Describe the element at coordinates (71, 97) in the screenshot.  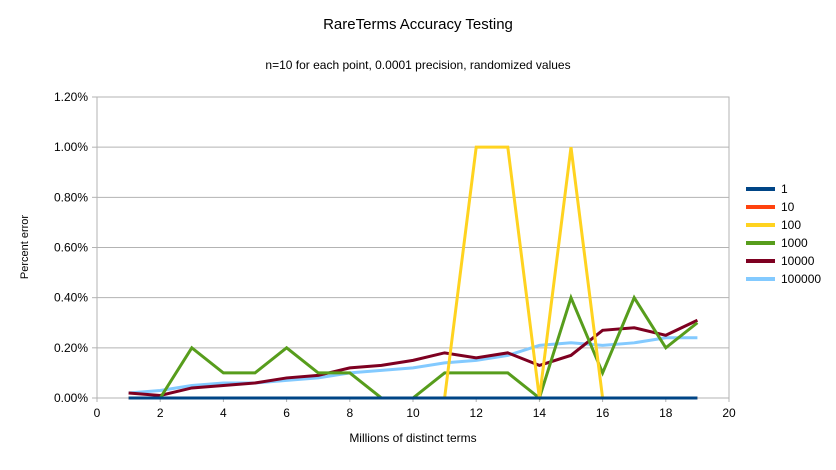
I see `y-tick-label: 1.20%` at that location.